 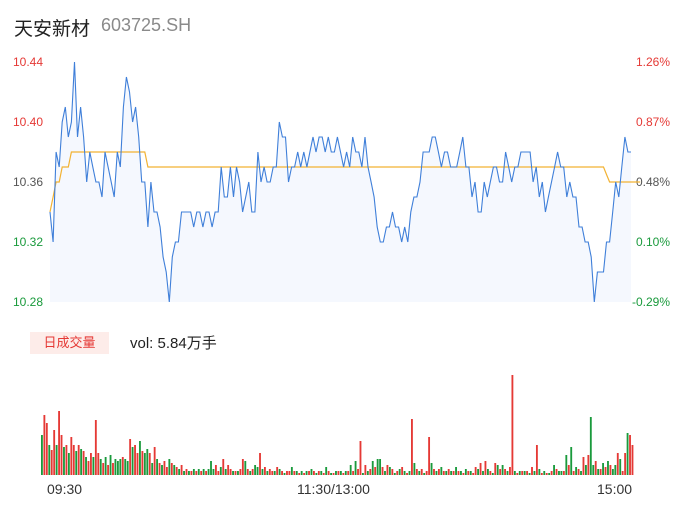 I want to click on stock-name: 天安新材, so click(x=52, y=29).